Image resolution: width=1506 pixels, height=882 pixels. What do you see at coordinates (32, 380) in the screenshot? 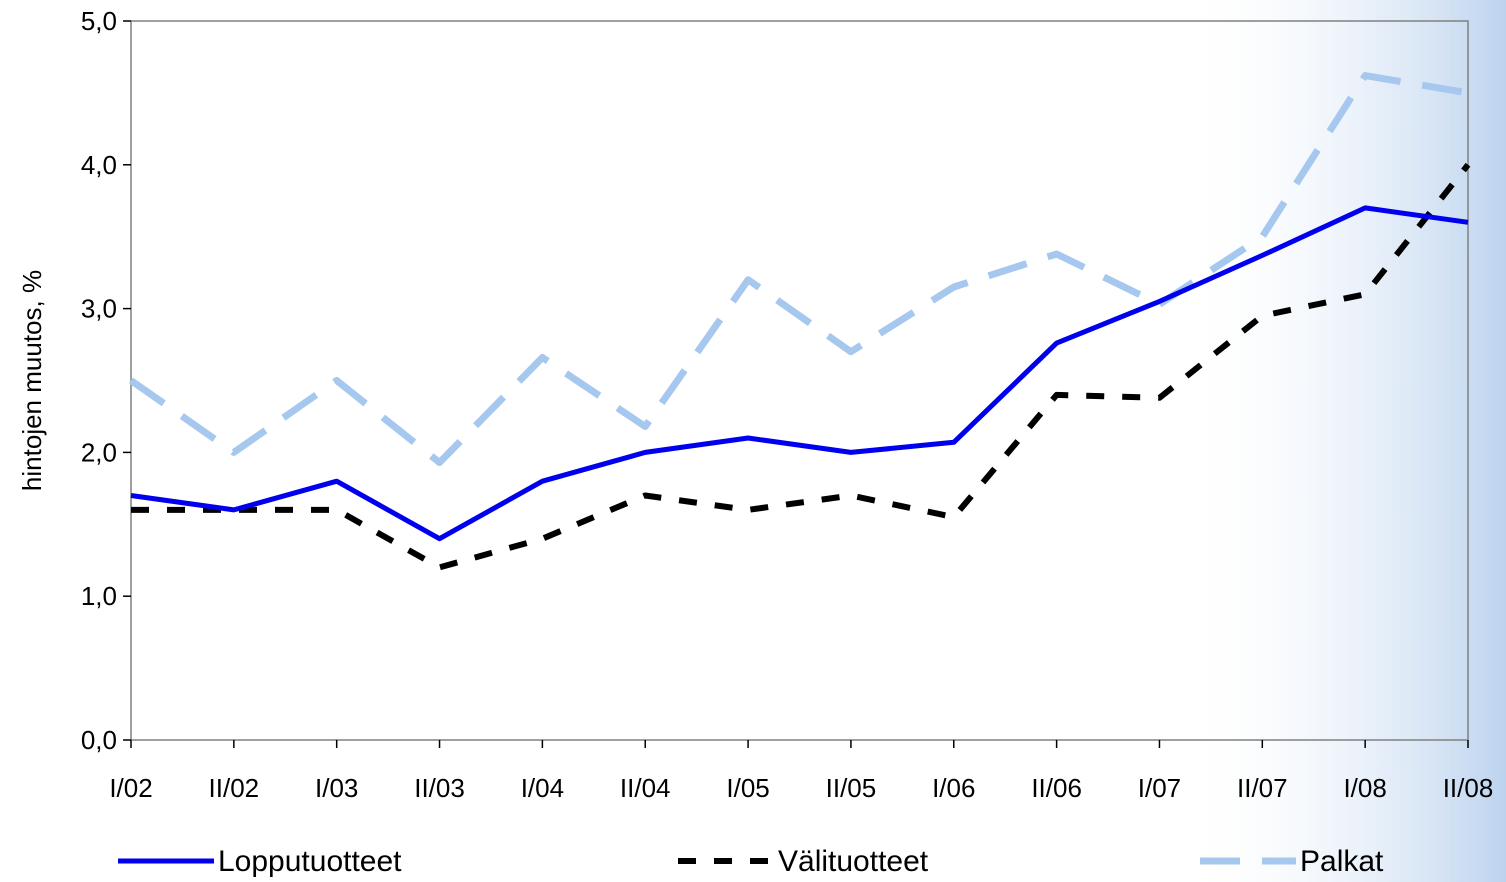
I see `y-axis-title: hintojen muutos, %` at bounding box center [32, 380].